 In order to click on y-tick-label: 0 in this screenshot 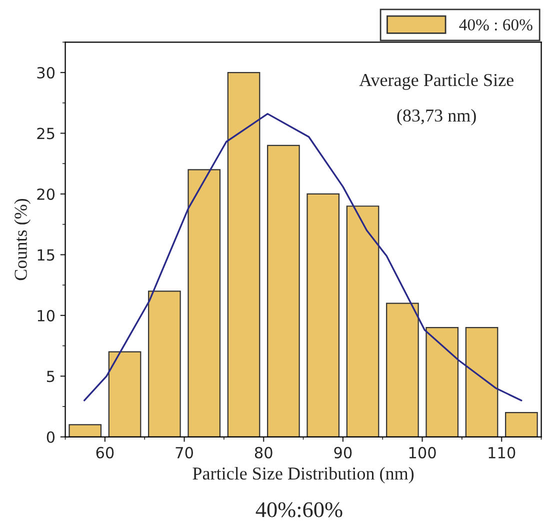, I will do `click(50, 437)`.